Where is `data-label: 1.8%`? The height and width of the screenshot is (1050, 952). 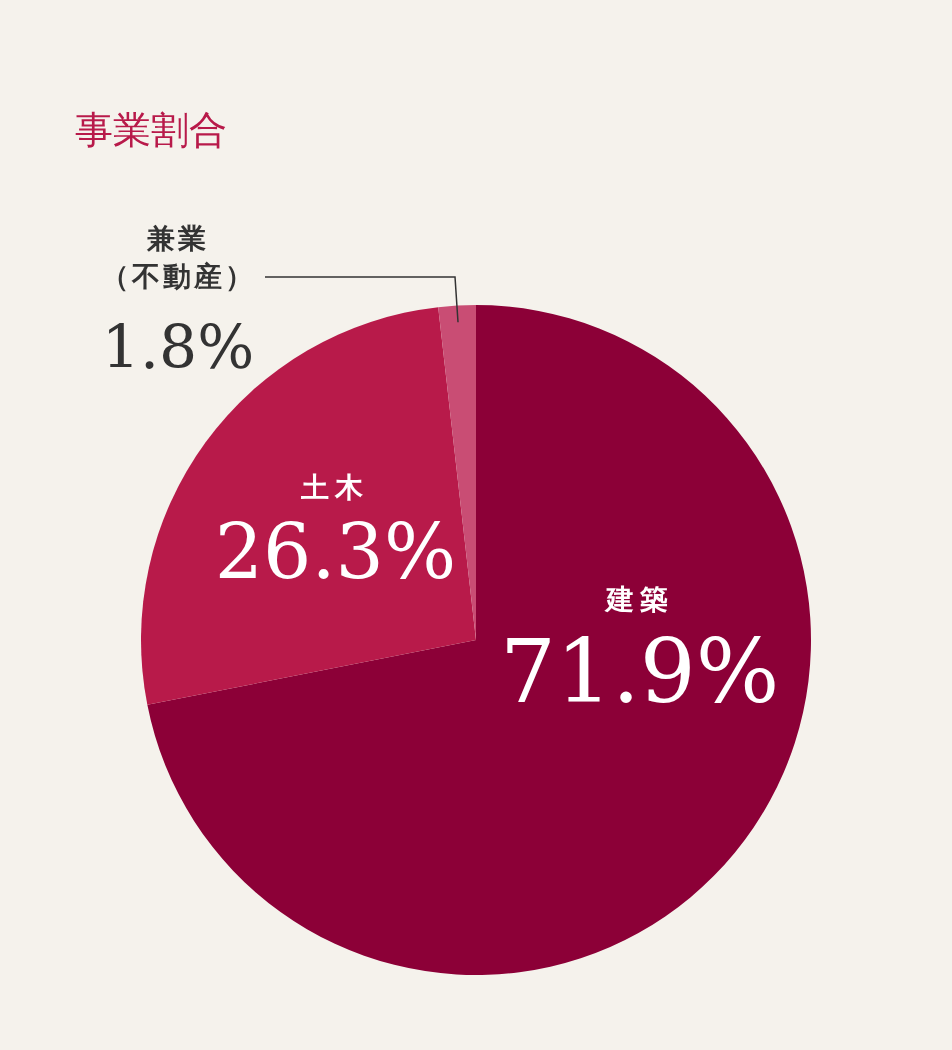 data-label: 1.8% is located at coordinates (178, 347).